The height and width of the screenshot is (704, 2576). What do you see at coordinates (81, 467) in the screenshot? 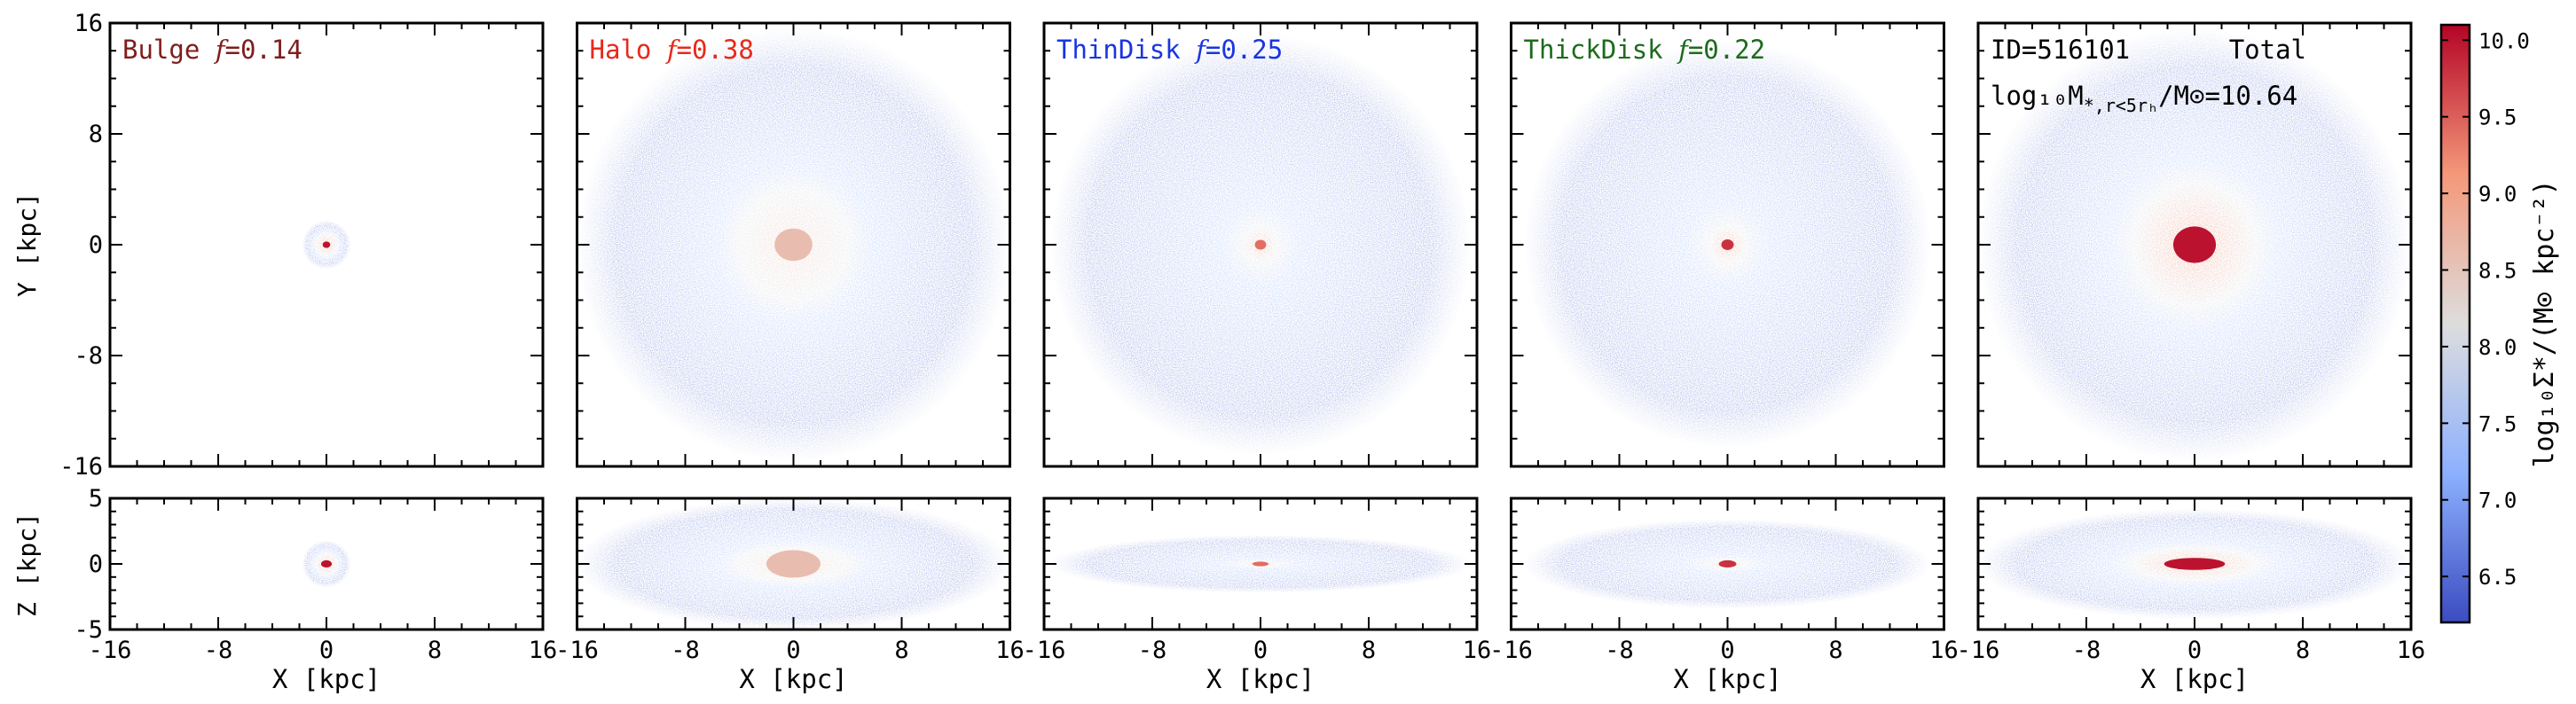
I see `y-tick-label: -16` at bounding box center [81, 467].